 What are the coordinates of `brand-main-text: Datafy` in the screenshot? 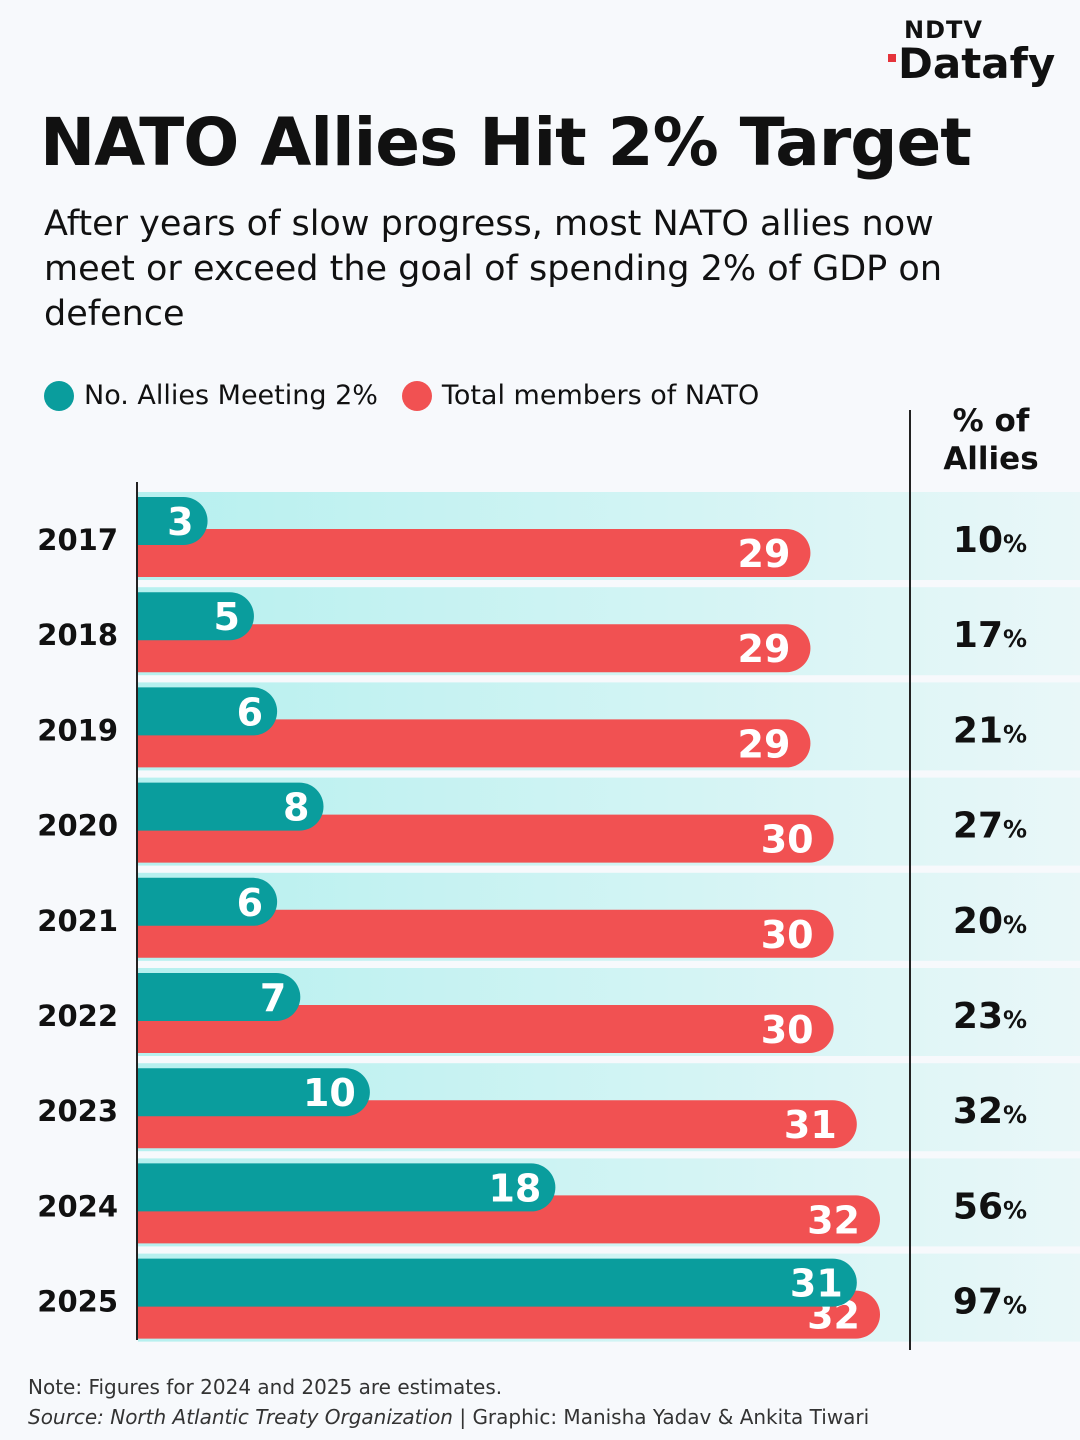 It's located at (977, 63).